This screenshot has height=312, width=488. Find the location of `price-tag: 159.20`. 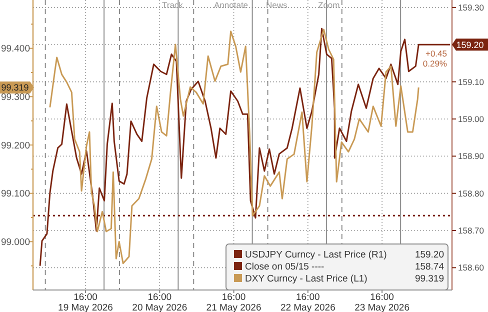

price-tag: 159.20 is located at coordinates (470, 44).